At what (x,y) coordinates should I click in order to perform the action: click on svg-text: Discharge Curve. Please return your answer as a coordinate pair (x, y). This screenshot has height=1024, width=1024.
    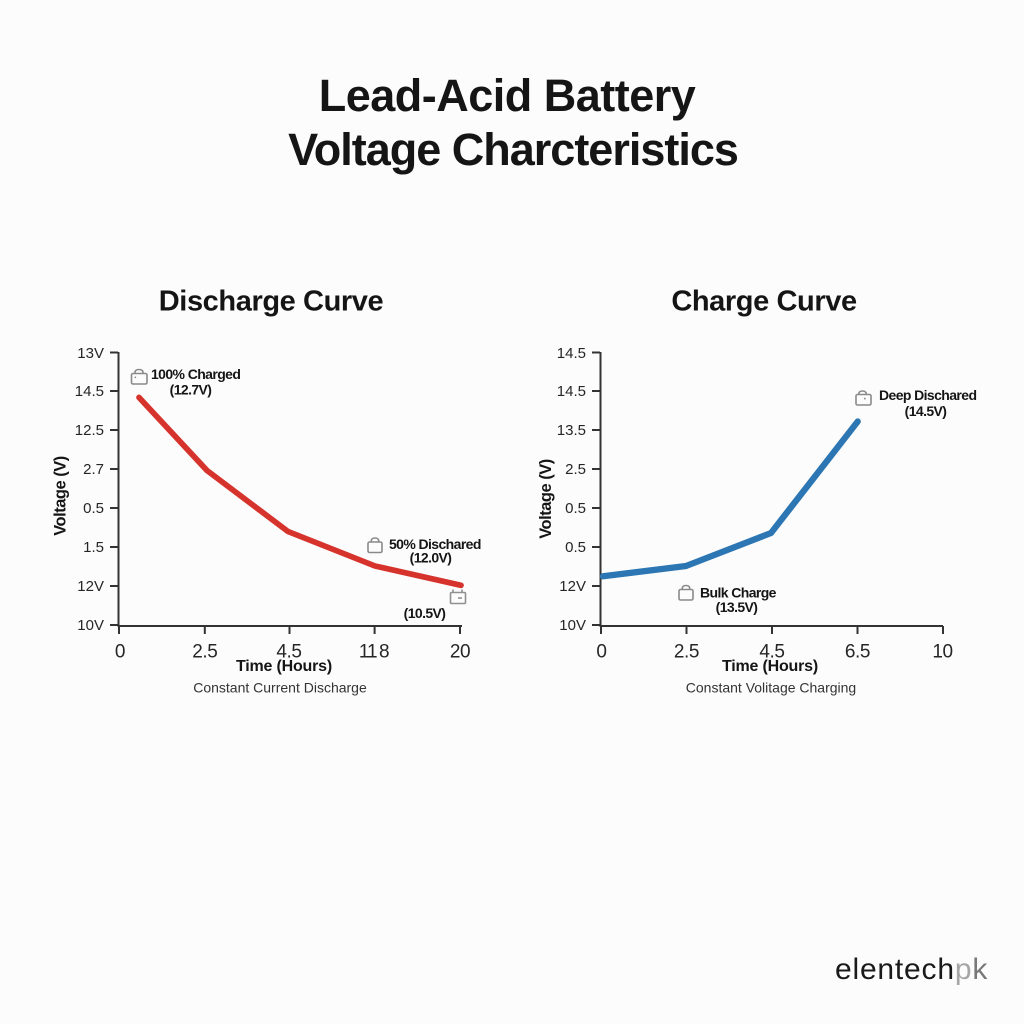
    Looking at the image, I should click on (271, 302).